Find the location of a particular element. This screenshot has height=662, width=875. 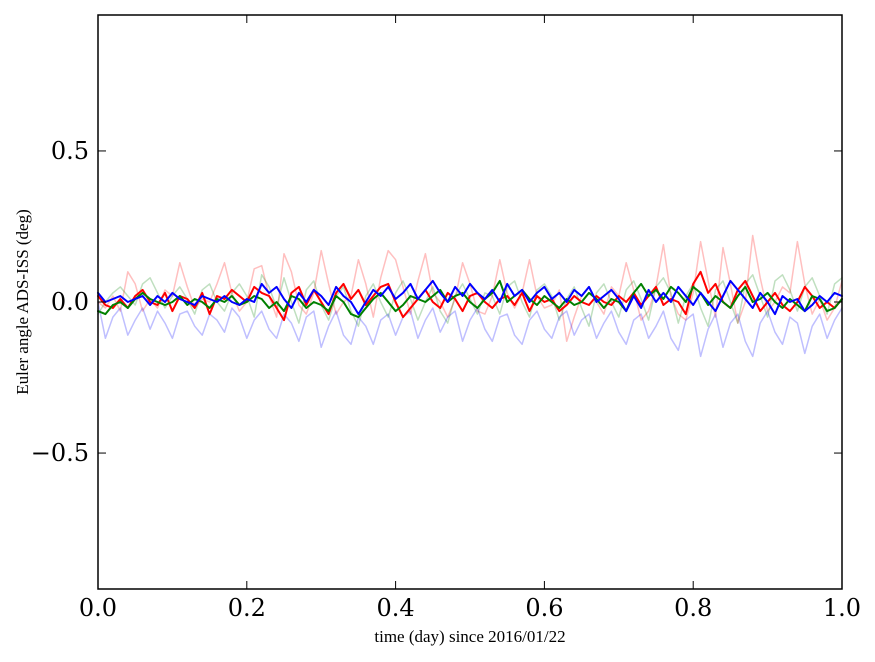

x-tick-label: 0.0 is located at coordinates (98, 608).